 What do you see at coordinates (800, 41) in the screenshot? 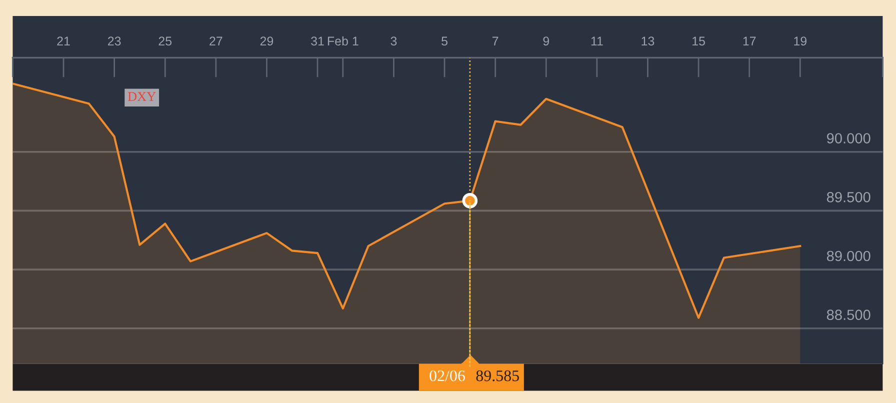
I see `x-tick-label: 19` at bounding box center [800, 41].